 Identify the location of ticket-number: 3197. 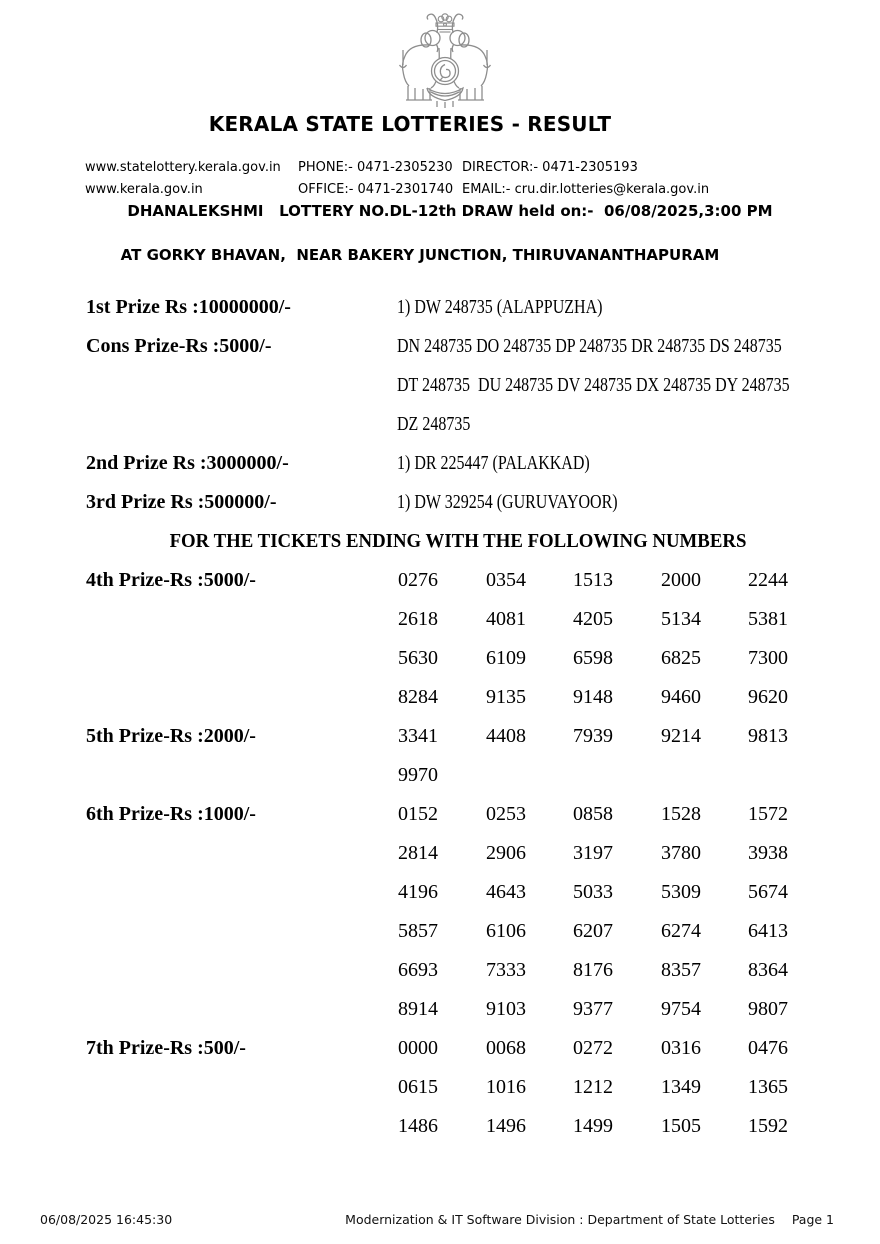
(593, 853).